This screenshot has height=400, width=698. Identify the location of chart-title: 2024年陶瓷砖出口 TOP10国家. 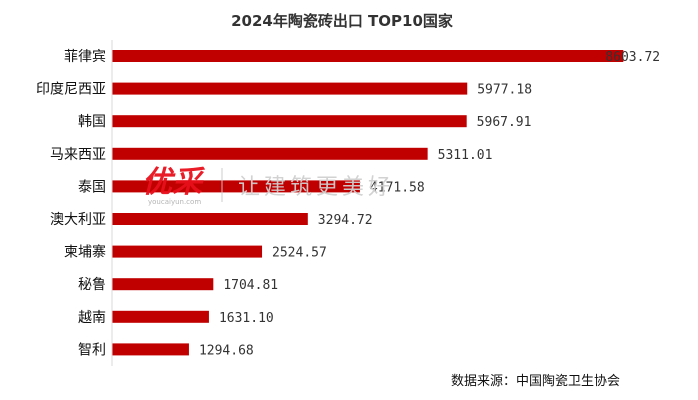
(342, 21).